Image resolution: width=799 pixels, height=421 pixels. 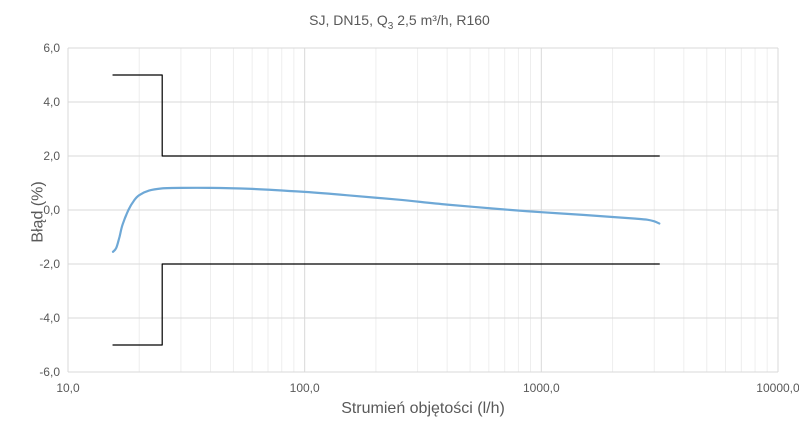 What do you see at coordinates (51, 102) in the screenshot?
I see `y-tick-label: 4,0` at bounding box center [51, 102].